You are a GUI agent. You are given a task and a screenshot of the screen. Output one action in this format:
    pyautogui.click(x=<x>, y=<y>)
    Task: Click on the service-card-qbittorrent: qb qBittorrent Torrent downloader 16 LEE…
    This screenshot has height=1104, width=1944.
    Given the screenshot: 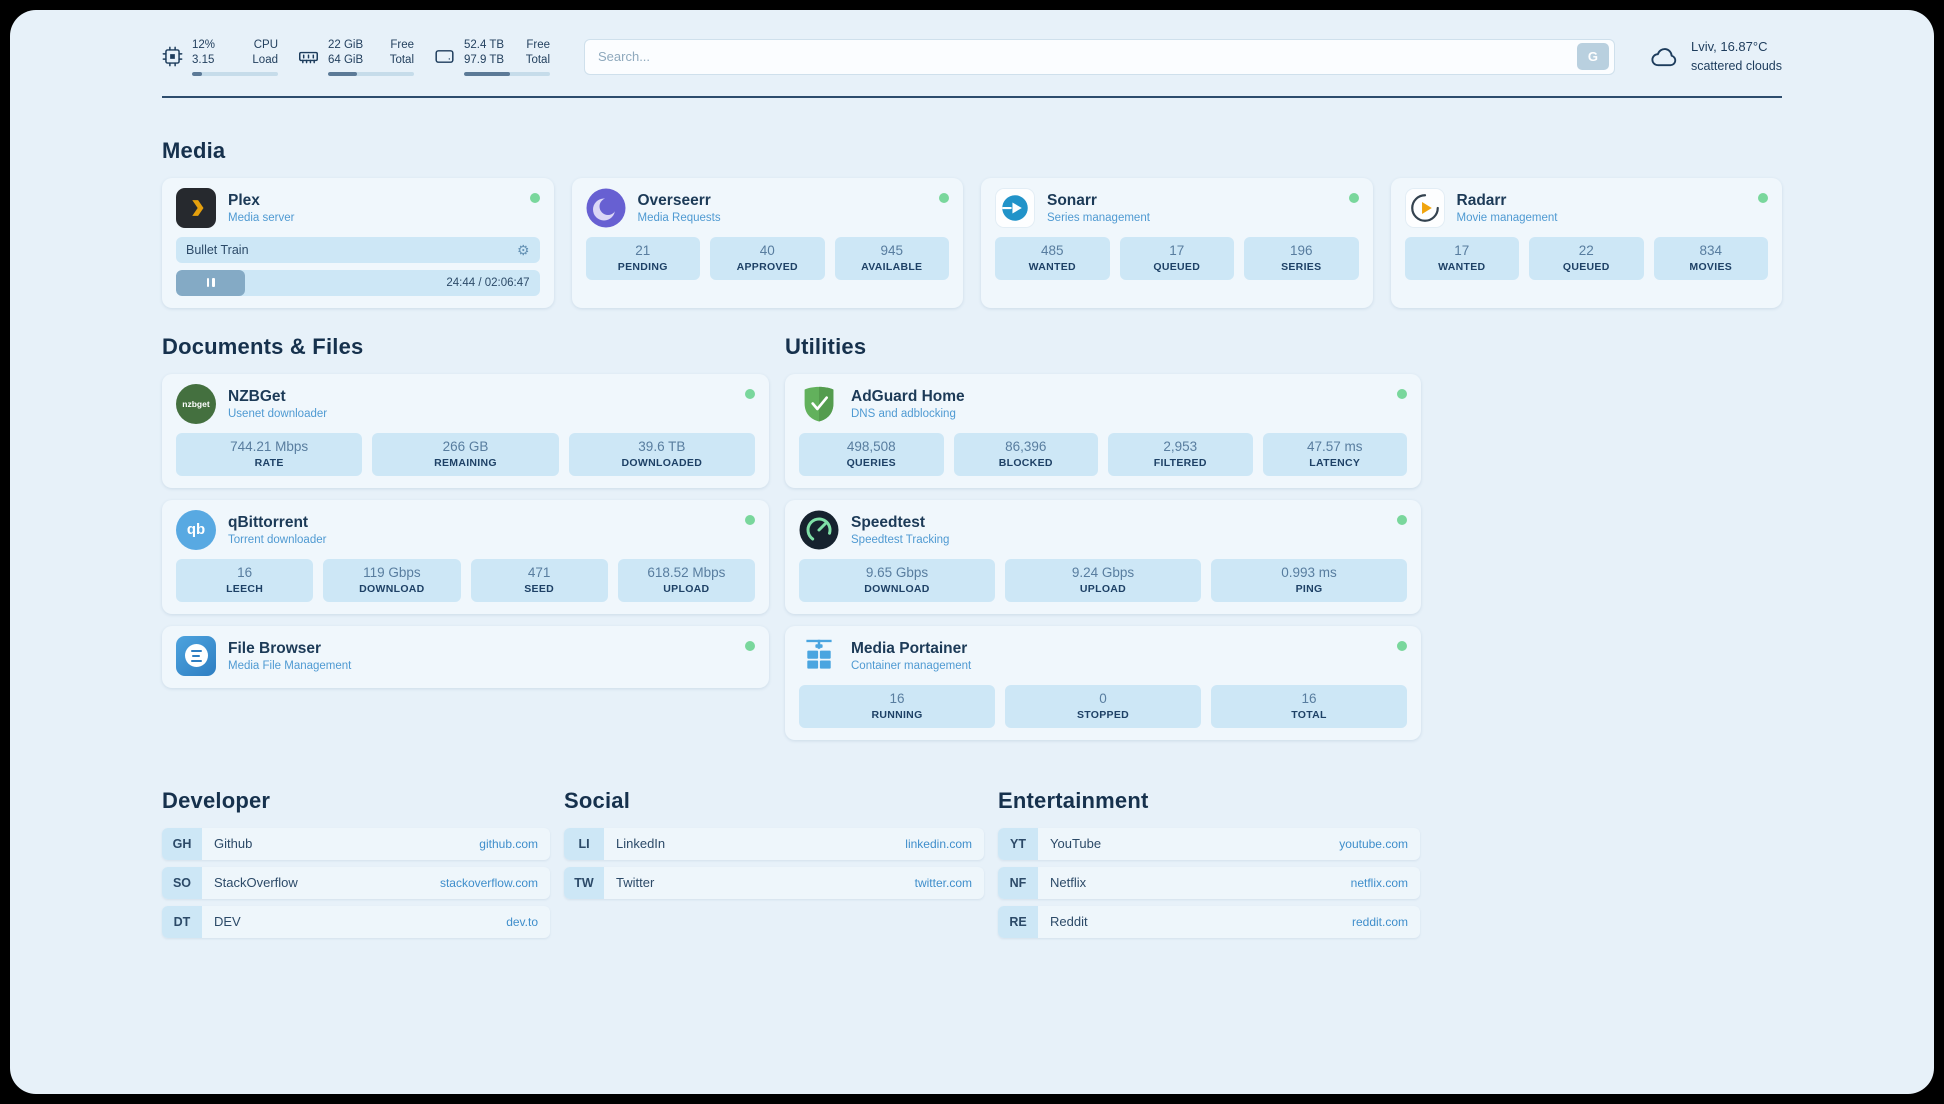 What is the action you would take?
    pyautogui.click(x=465, y=556)
    